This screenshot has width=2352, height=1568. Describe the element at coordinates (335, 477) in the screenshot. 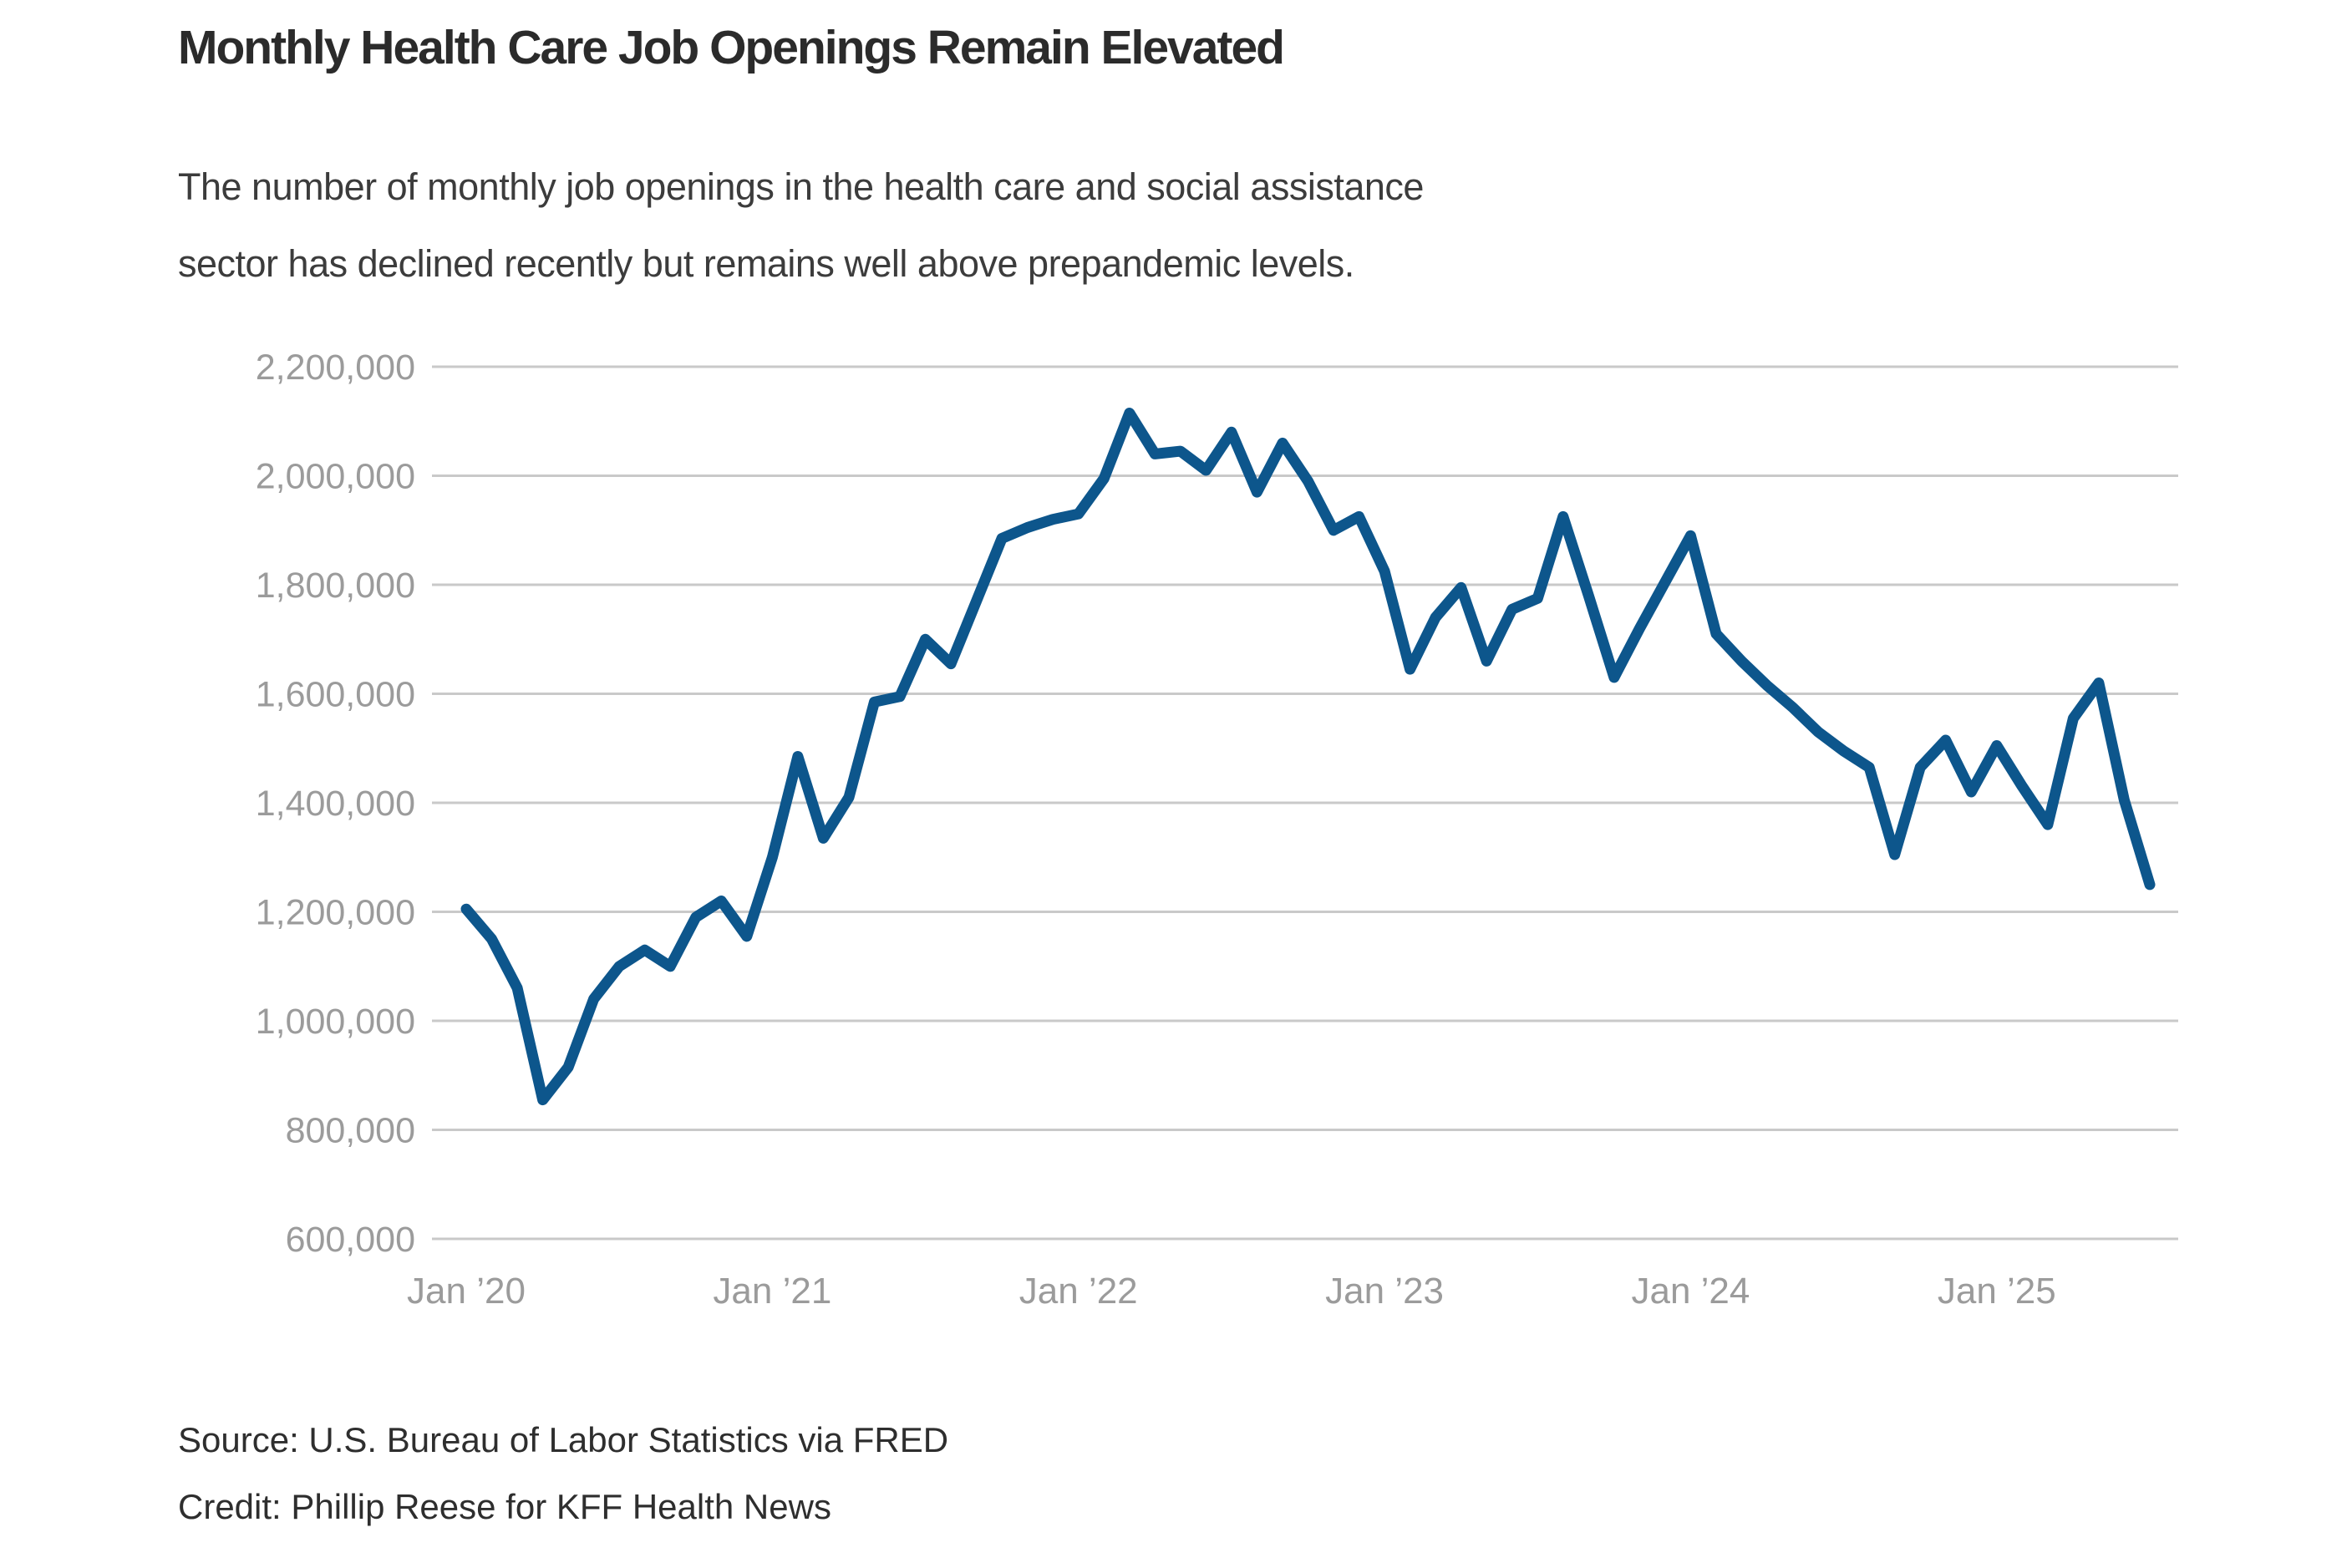

I see `y-tick-label: 2,000,000` at that location.